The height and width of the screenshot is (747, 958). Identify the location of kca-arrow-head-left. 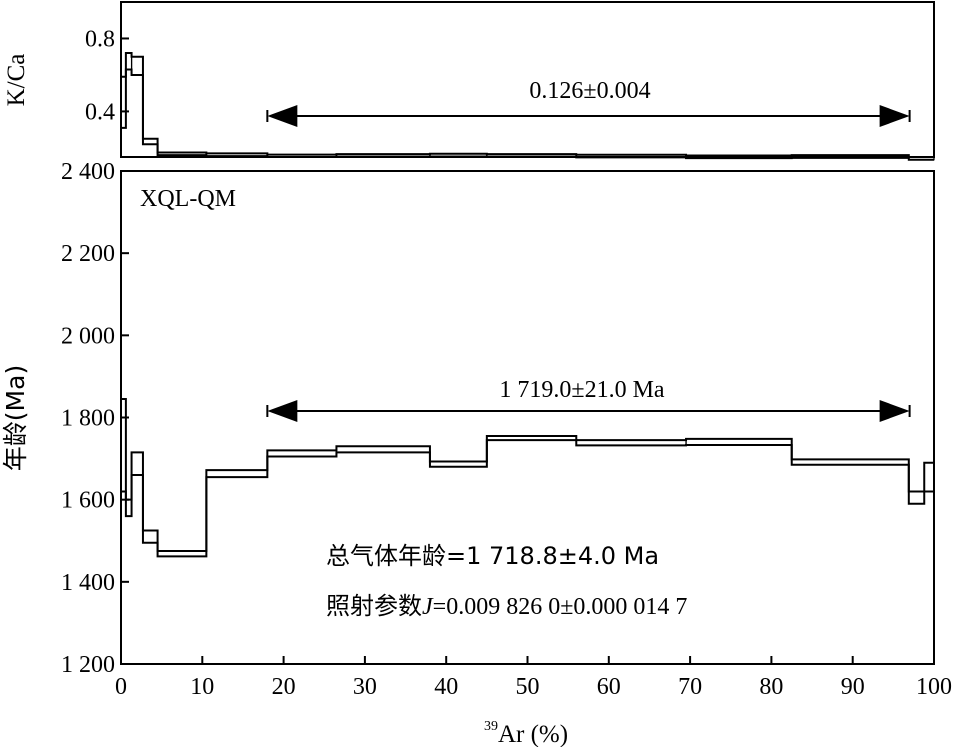
(282, 116).